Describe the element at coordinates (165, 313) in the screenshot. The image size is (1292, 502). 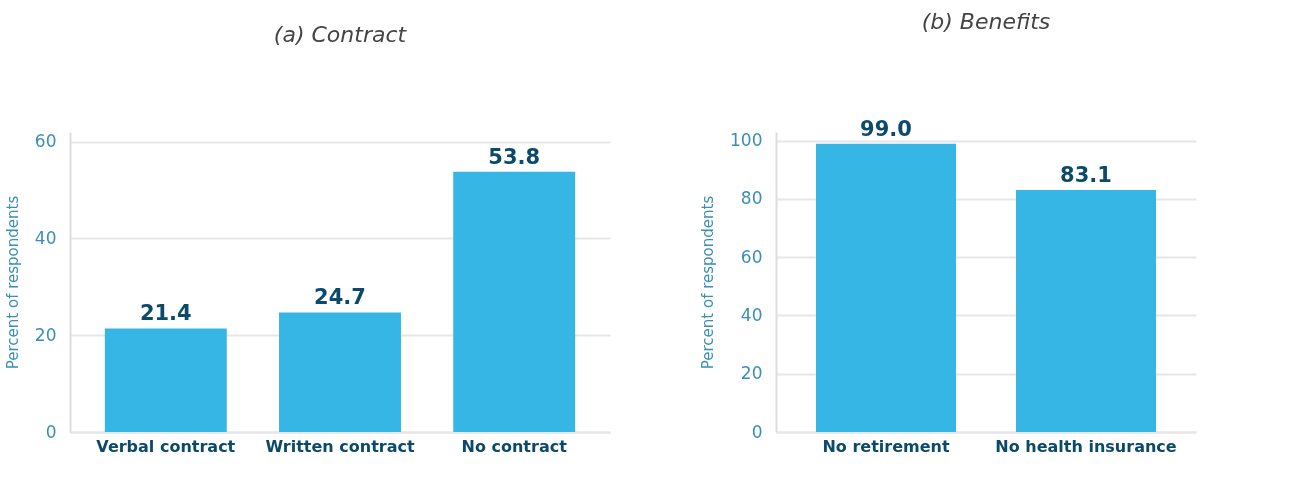
I see `data-label: 21.4` at that location.